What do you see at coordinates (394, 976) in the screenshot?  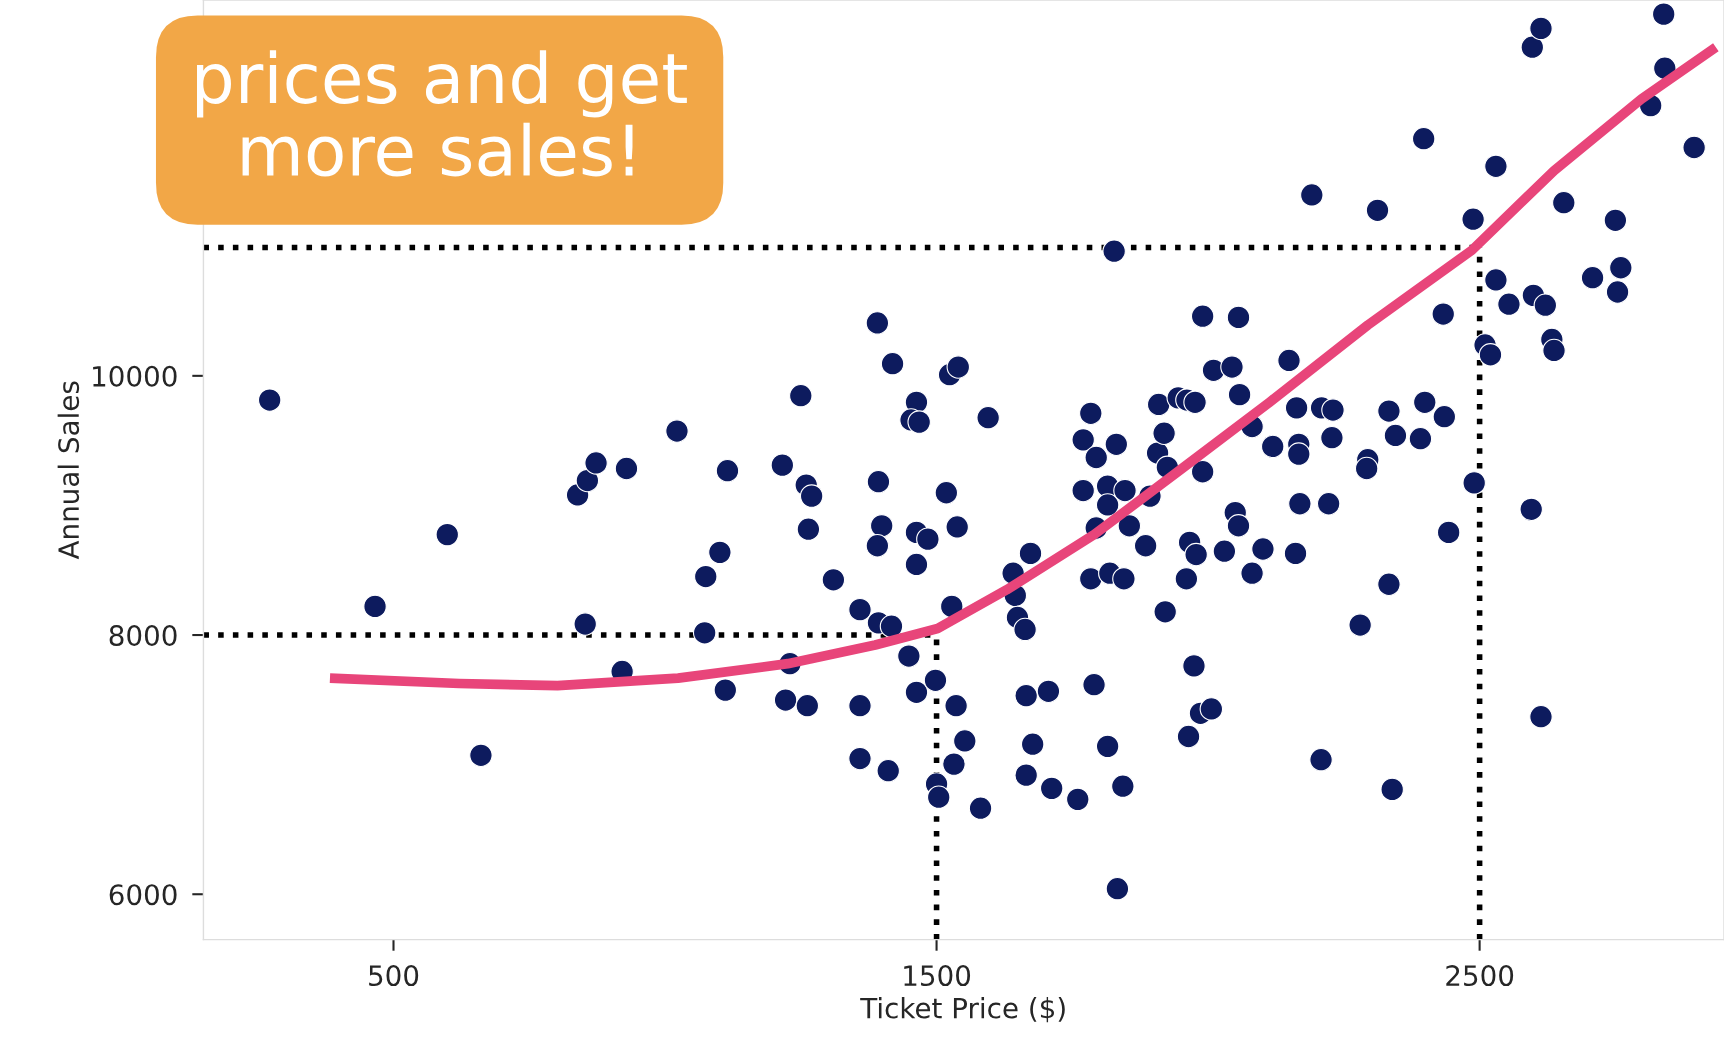 I see `x-tick-label: 500` at bounding box center [394, 976].